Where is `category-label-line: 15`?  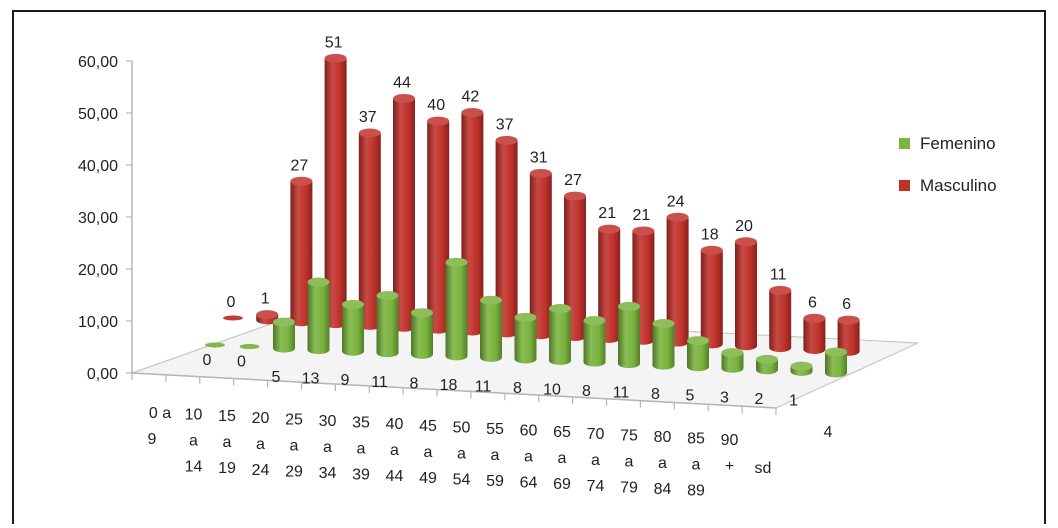
category-label-line: 15 is located at coordinates (227, 416).